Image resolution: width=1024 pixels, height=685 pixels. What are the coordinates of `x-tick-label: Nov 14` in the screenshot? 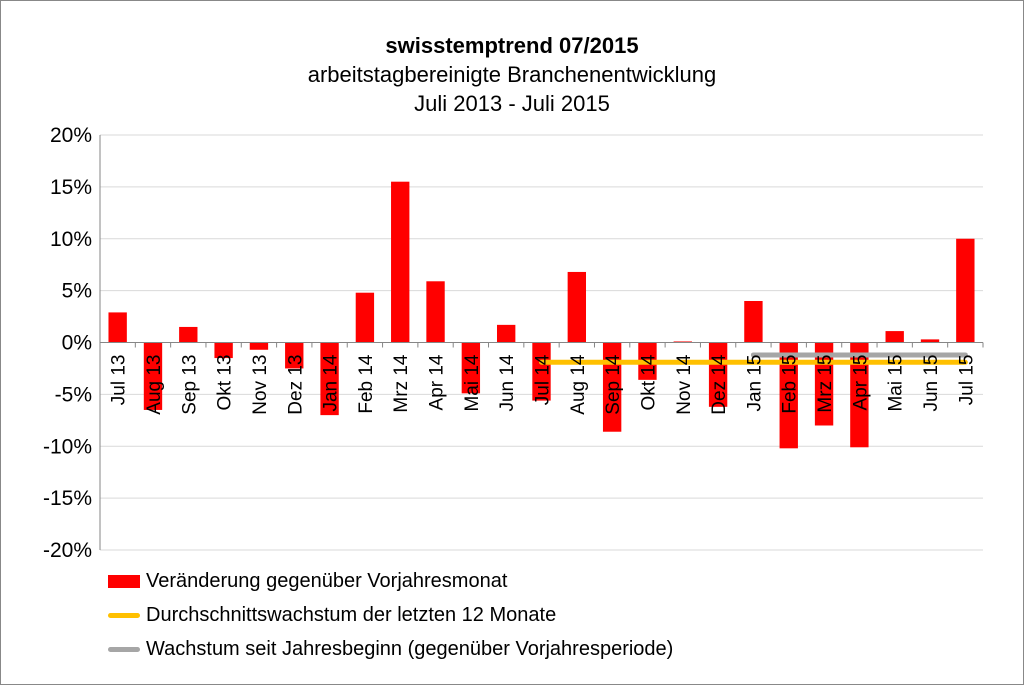 It's located at (684, 384).